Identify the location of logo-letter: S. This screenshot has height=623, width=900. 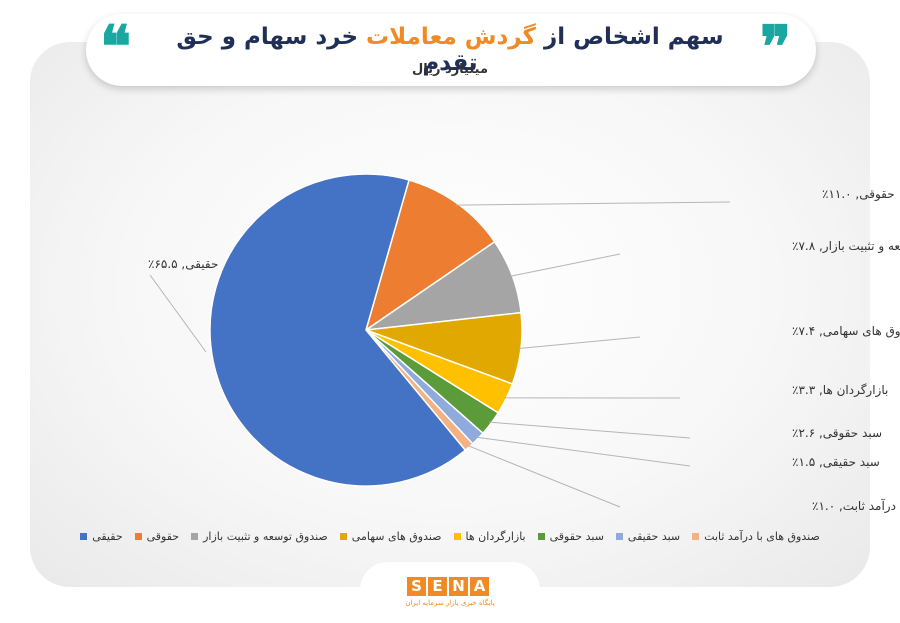
(416, 586).